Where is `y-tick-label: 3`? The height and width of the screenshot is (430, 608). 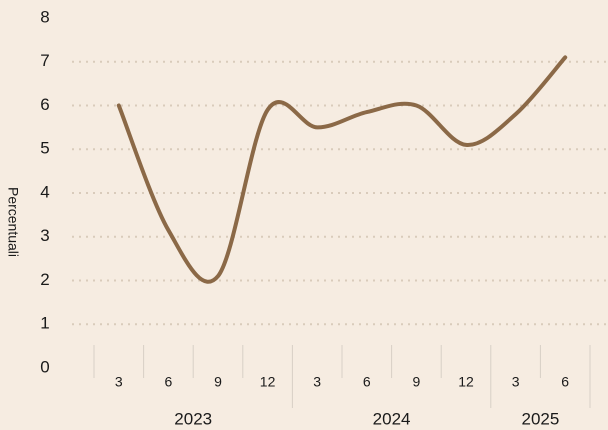
y-tick-label: 3 is located at coordinates (44, 235).